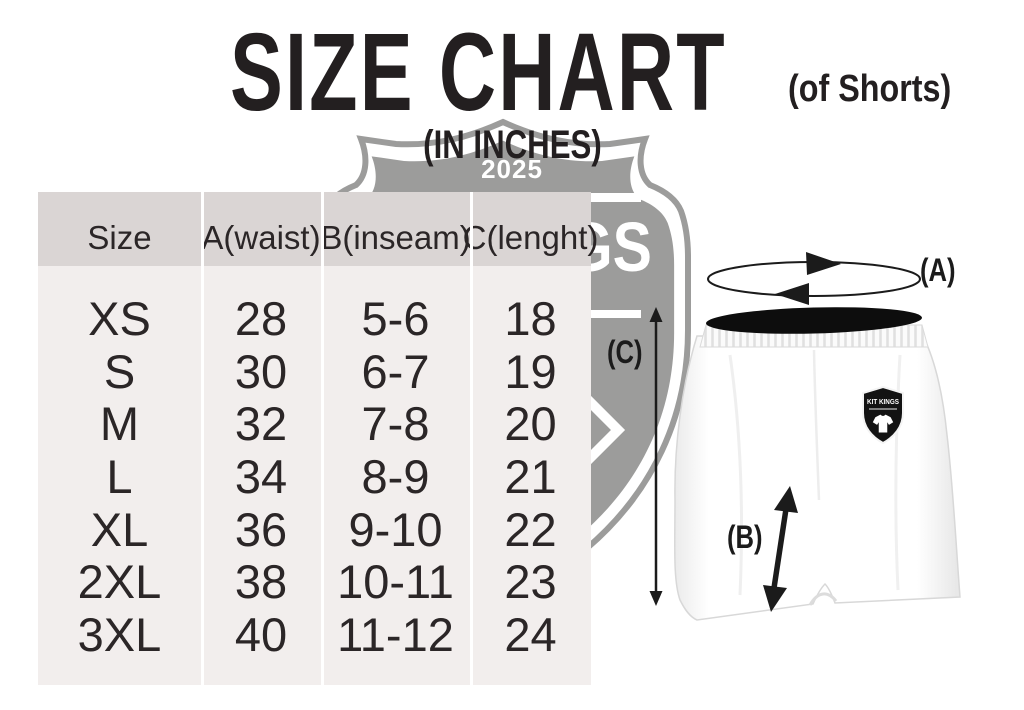  I want to click on table-header-row: Size A(waist) B(inseam) C(lenght), so click(318, 229).